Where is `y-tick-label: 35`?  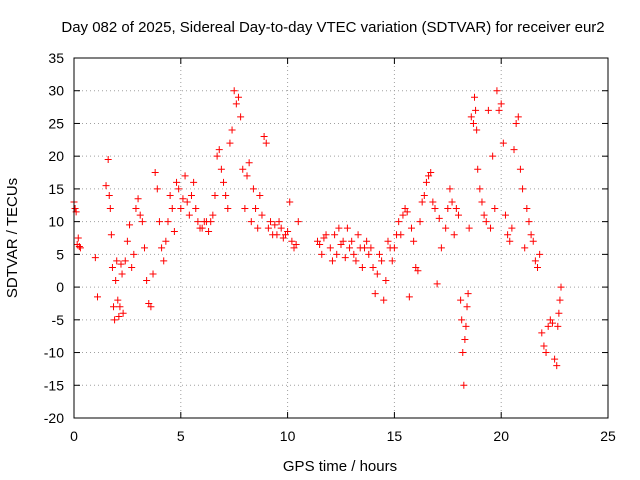
y-tick-label: 35 is located at coordinates (56, 58).